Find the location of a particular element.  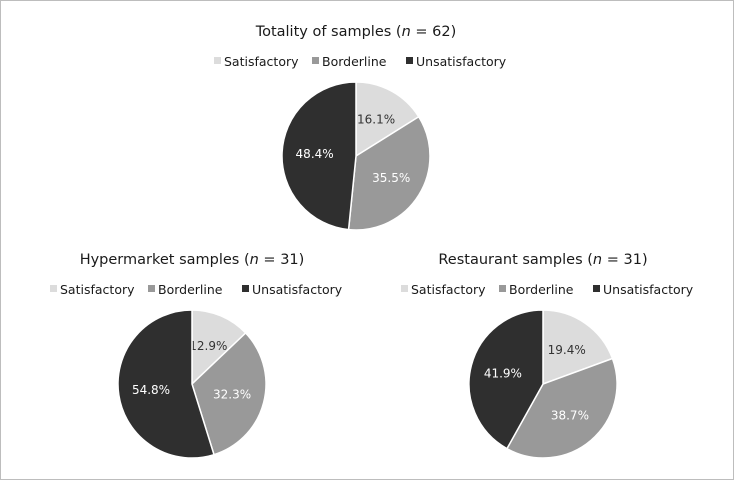

chart-title: Totality of samples (n = 62) is located at coordinates (356, 32).